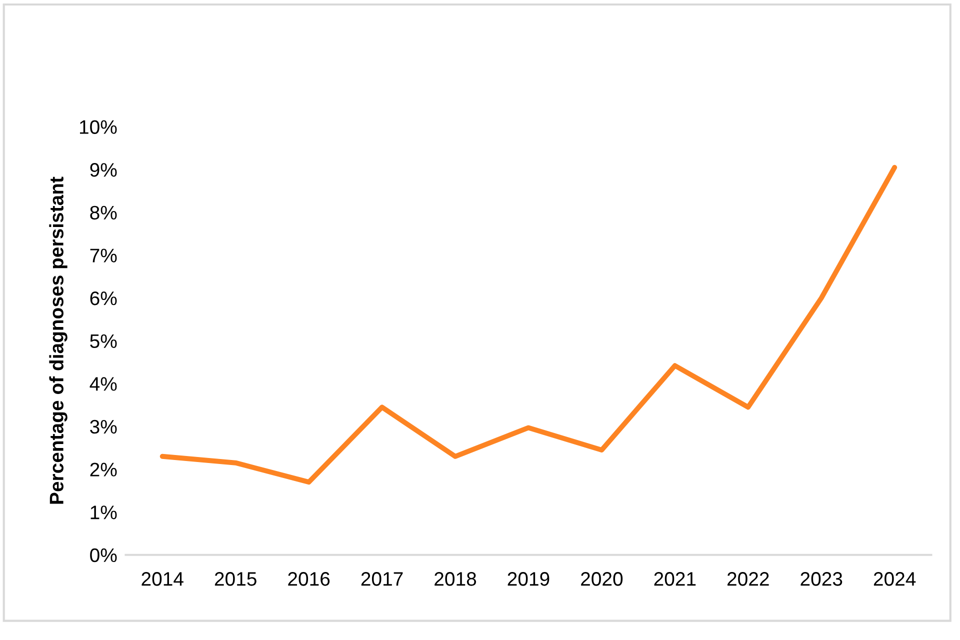  What do you see at coordinates (163, 579) in the screenshot?
I see `x-tick-label: 2014` at bounding box center [163, 579].